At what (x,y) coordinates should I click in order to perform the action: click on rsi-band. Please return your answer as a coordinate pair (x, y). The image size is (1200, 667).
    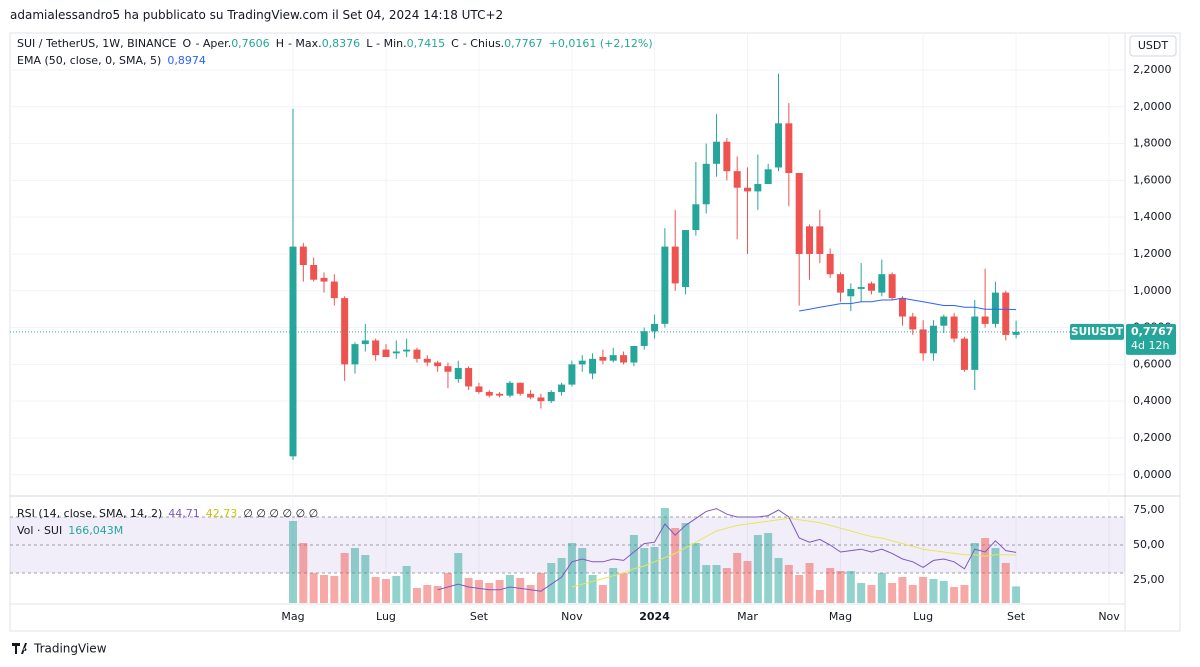
    Looking at the image, I should click on (567, 545).